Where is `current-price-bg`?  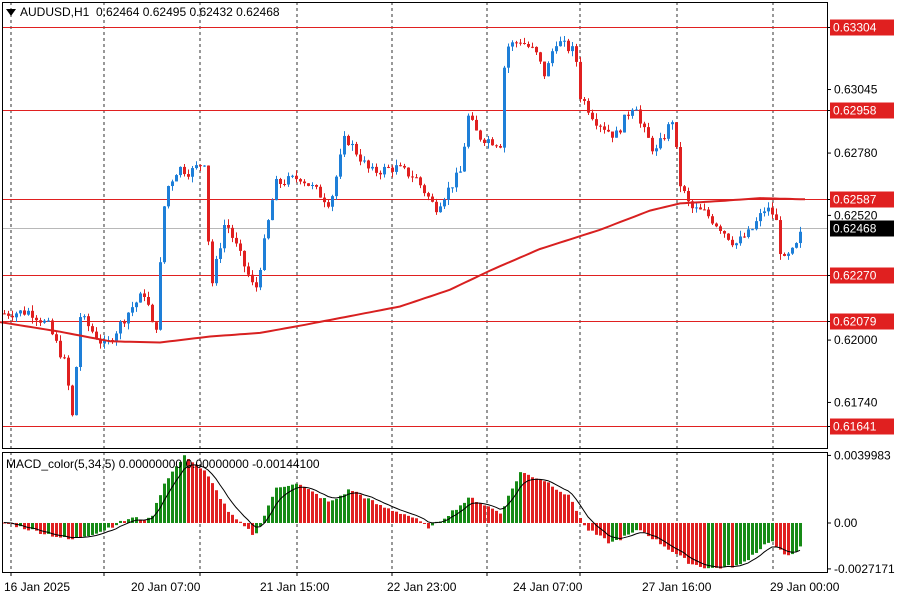
current-price-bg is located at coordinates (862, 228).